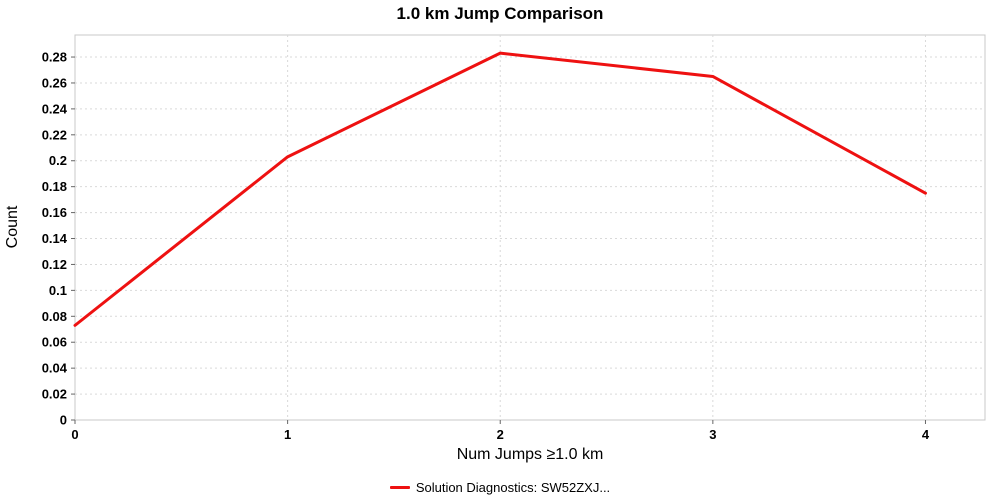 This screenshot has width=1000, height=500. I want to click on x-tick-label: 2, so click(500, 434).